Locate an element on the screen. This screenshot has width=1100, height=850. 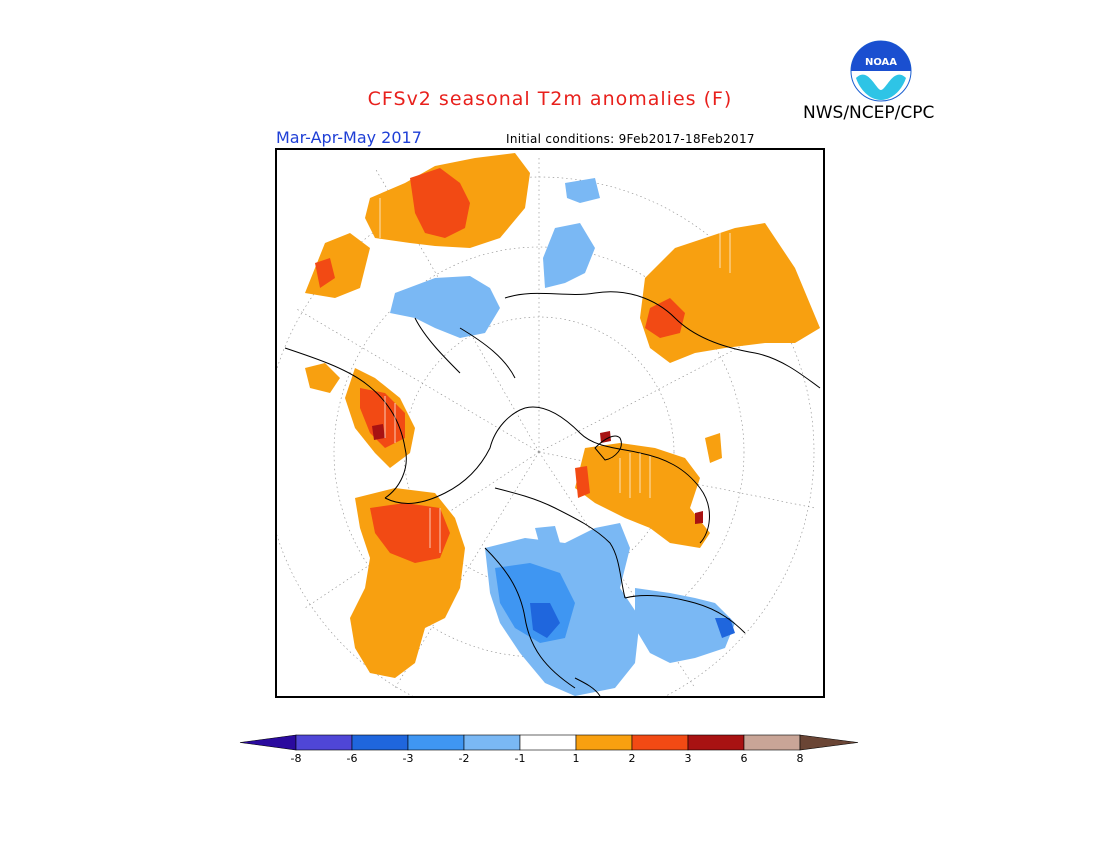
strong-cold-regions is located at coordinates (632, 620).